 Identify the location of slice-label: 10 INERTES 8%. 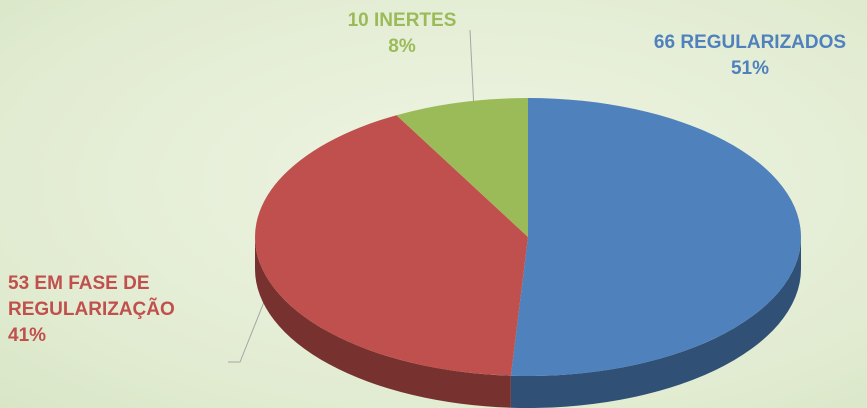
(402, 34).